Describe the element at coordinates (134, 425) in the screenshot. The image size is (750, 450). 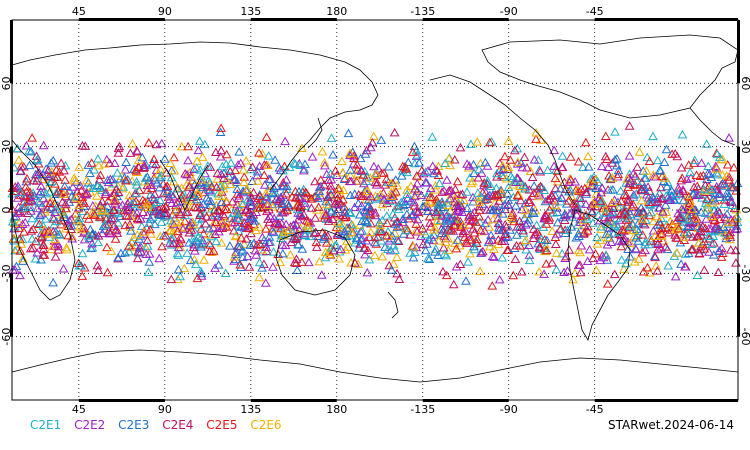
I see `legend-item-c2e3: C2E3` at that location.